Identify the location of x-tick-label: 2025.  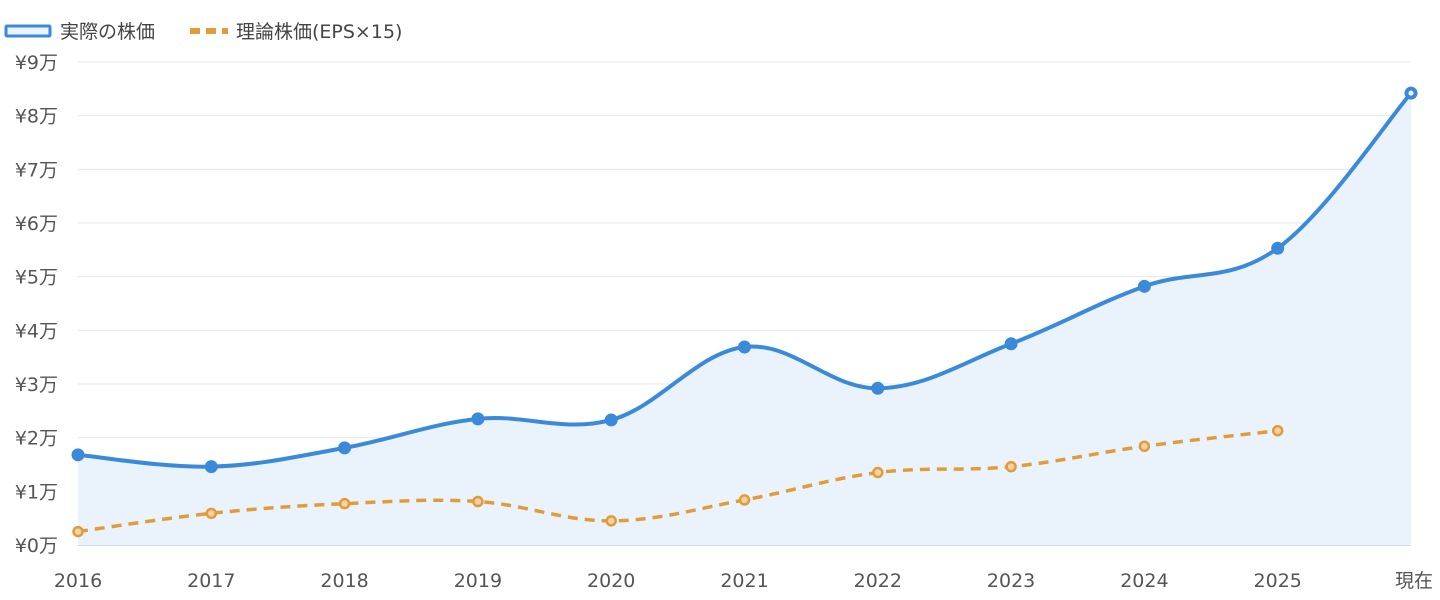
(1278, 581).